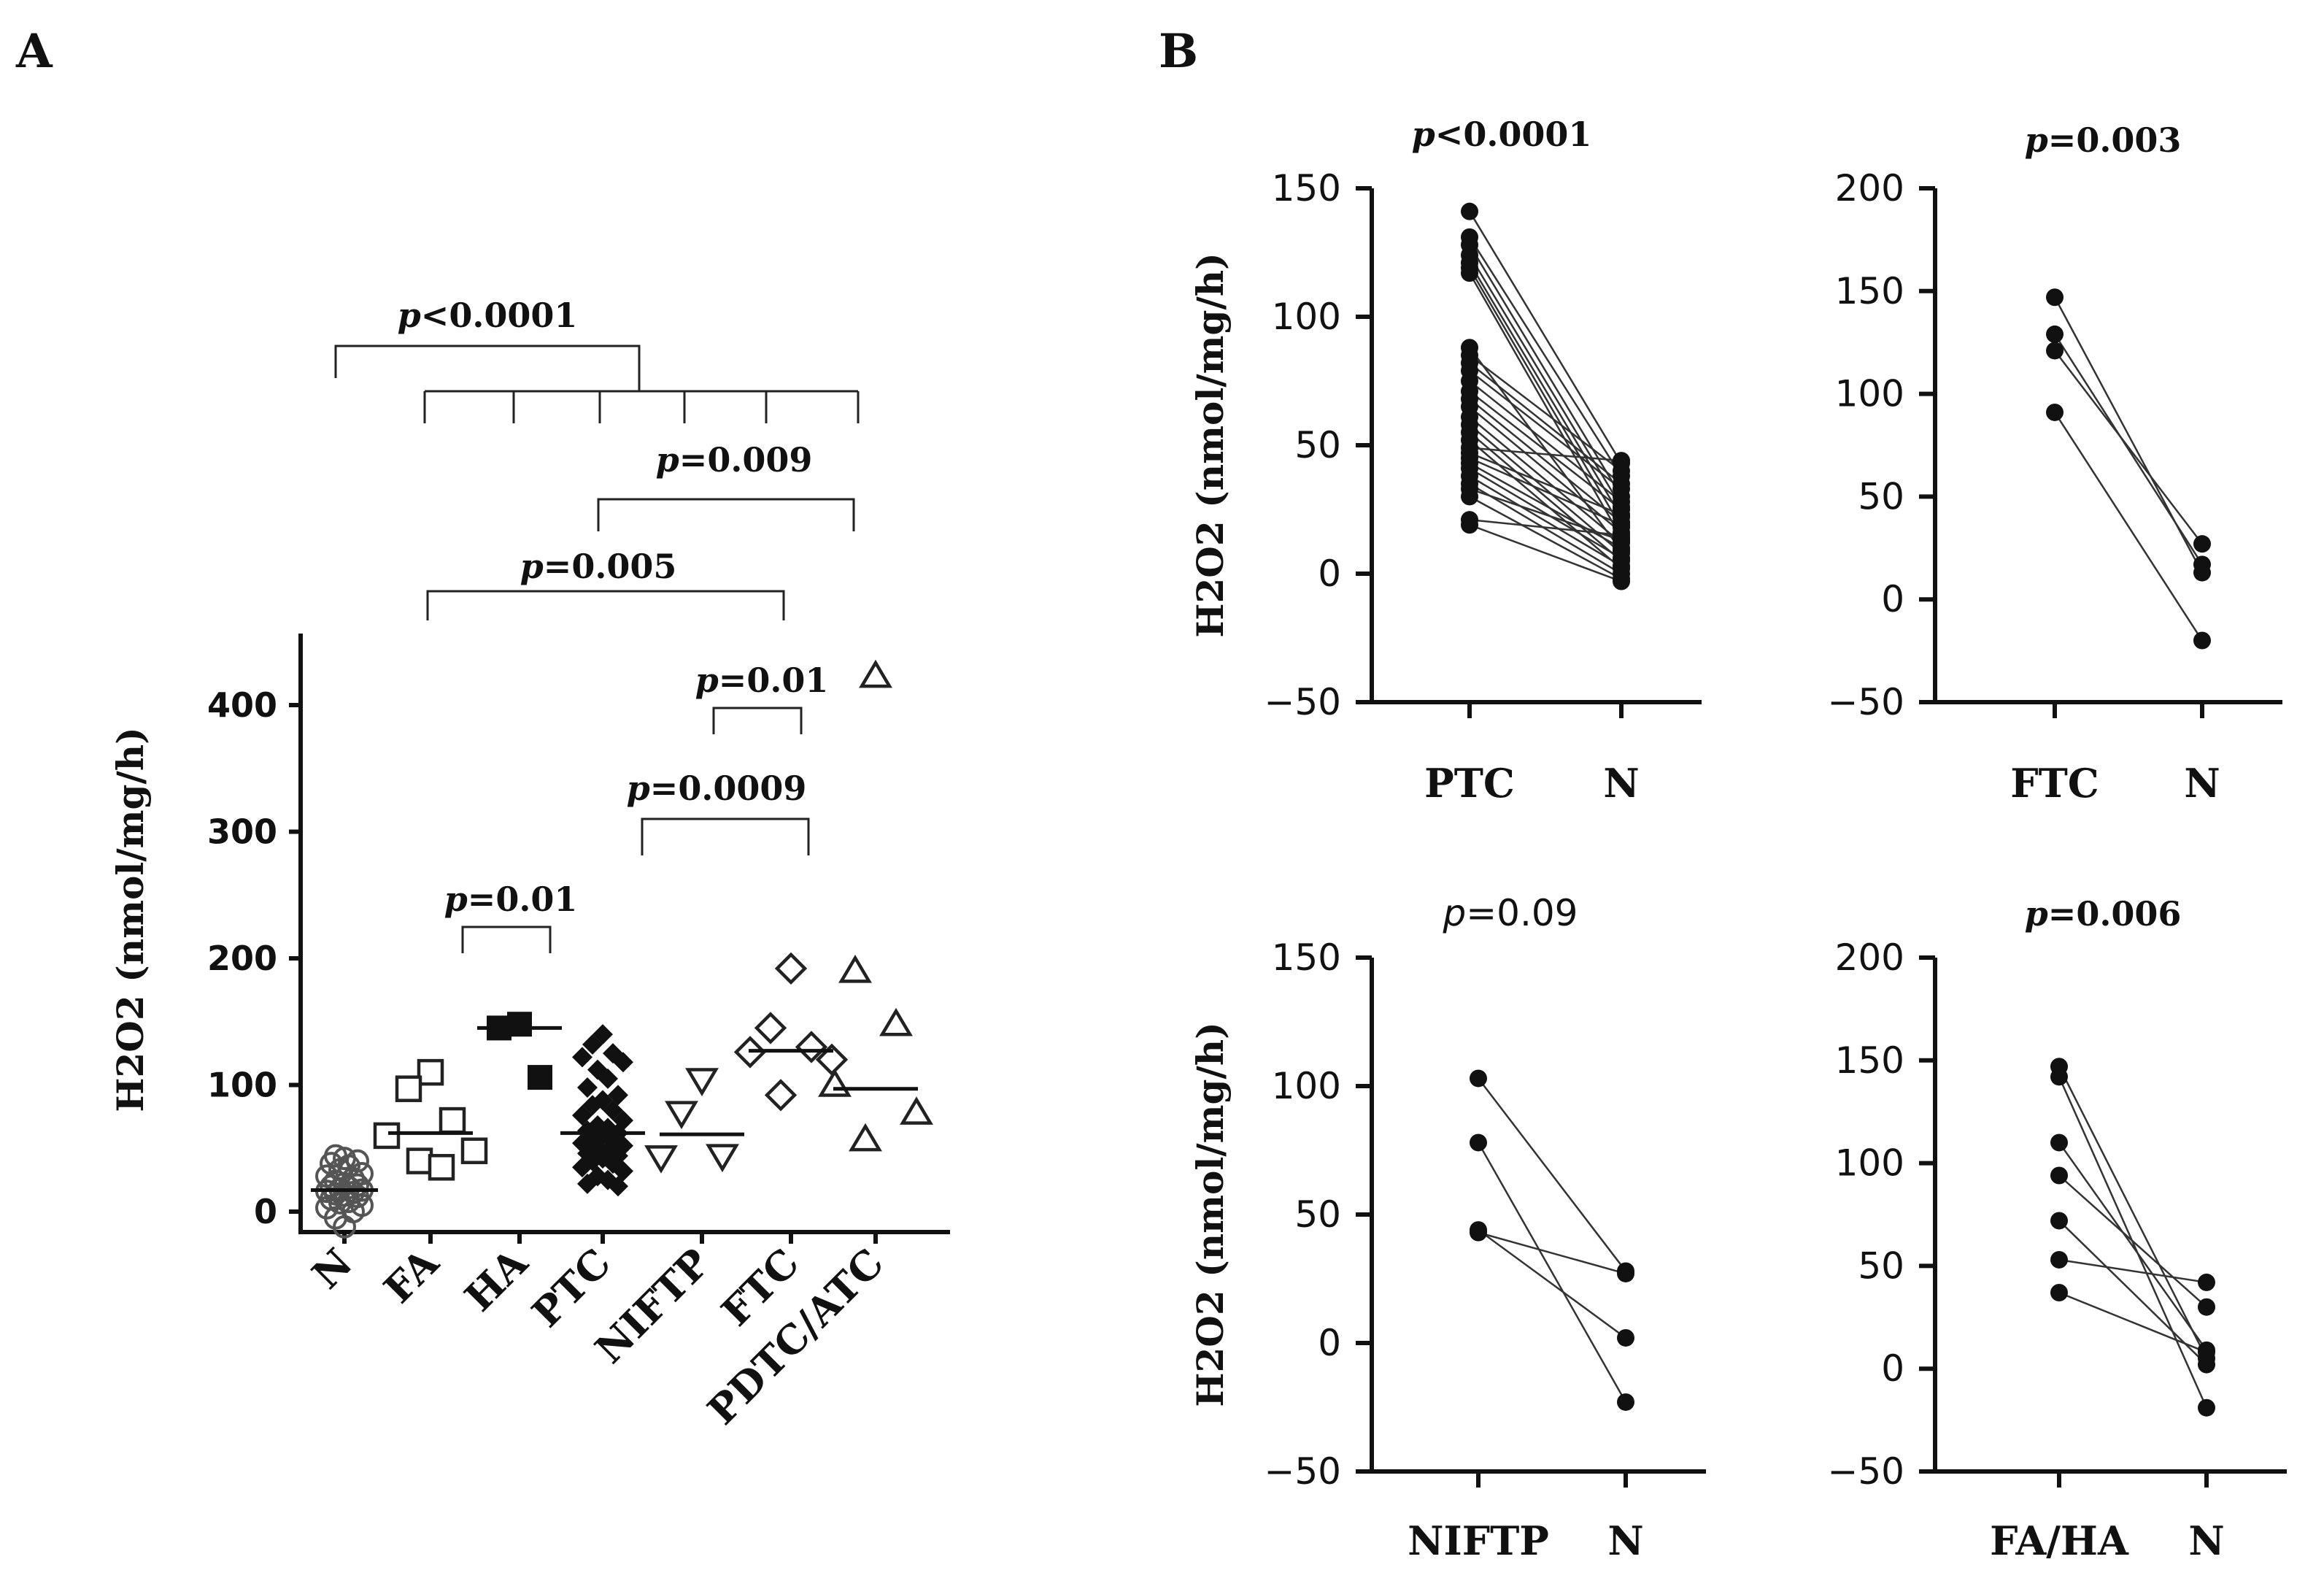  I want to click on b-axes, so click(2107, 446).